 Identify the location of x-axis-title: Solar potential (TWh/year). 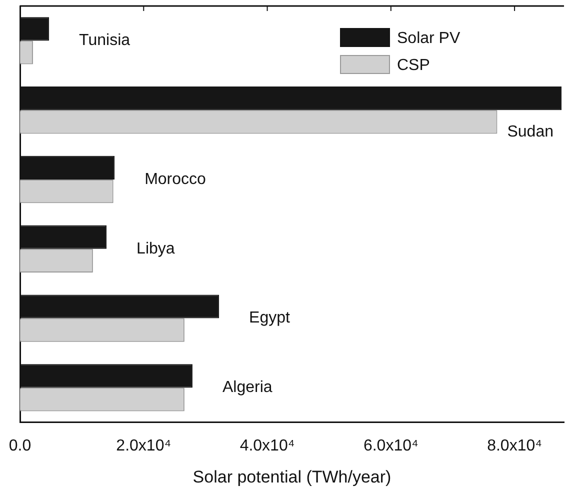
(292, 476).